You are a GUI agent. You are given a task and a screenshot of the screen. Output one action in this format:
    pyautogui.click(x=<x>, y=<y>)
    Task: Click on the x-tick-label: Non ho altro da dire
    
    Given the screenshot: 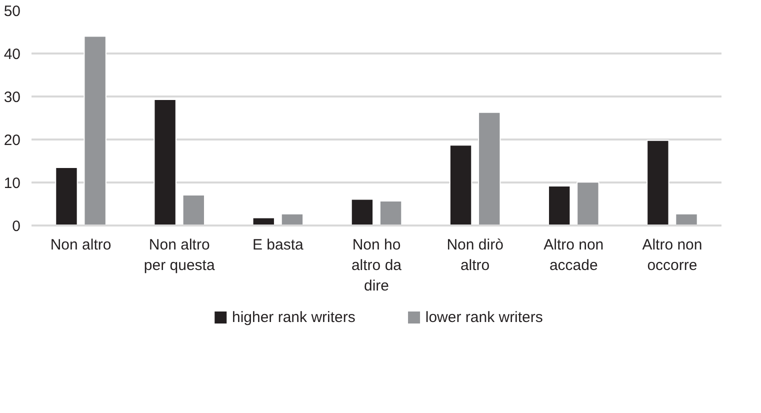 What is the action you would take?
    pyautogui.click(x=376, y=265)
    